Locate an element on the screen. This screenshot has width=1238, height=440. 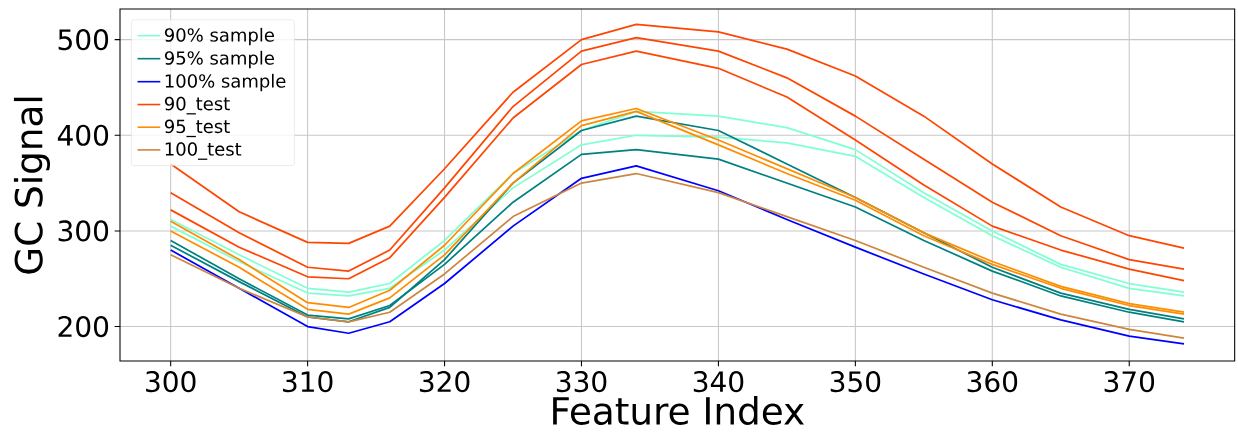
legend-label: 90_test is located at coordinates (197, 105).